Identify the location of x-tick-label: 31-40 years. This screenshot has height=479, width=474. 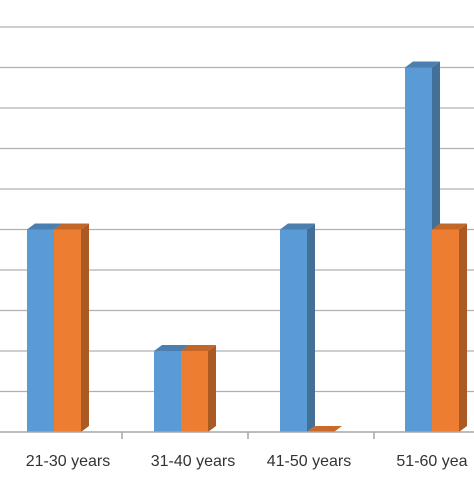
(193, 461).